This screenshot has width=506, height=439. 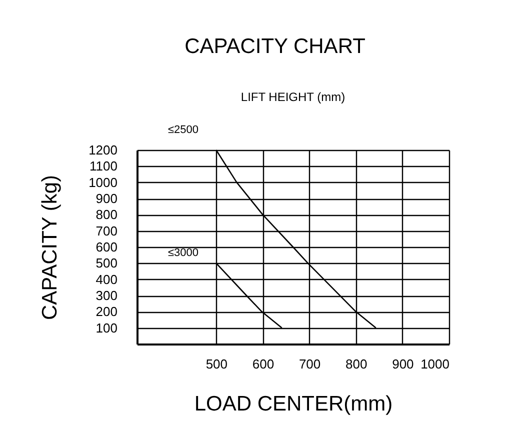 What do you see at coordinates (107, 247) in the screenshot?
I see `y-tick-label: 600` at bounding box center [107, 247].